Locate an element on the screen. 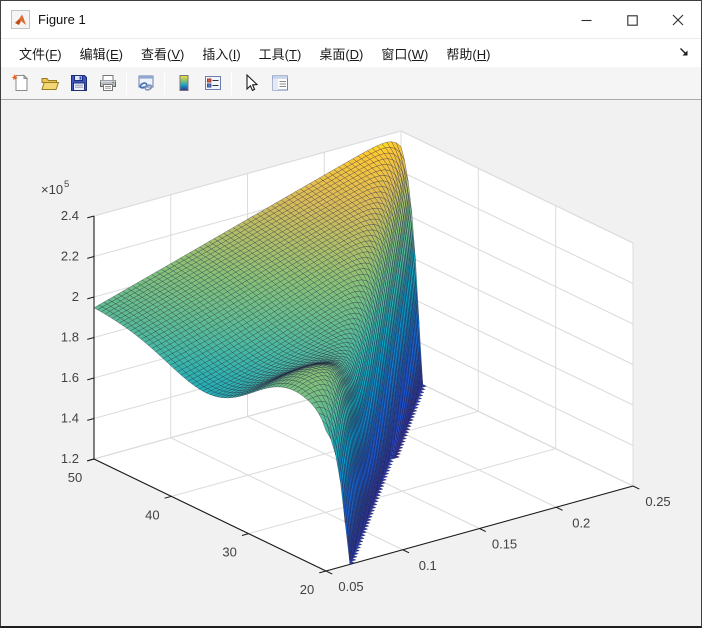  menu-item-edit: 编辑(E) is located at coordinates (101, 53).